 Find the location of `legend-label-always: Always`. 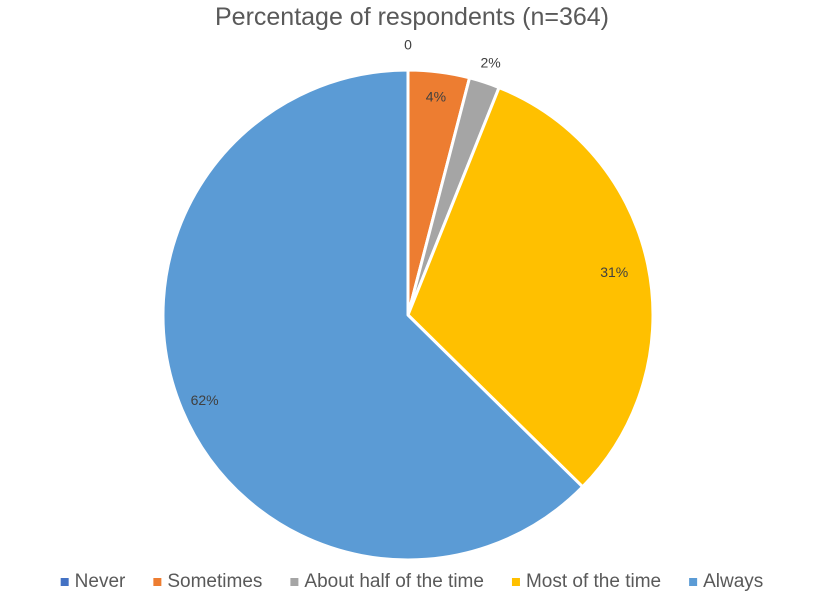

legend-label-always: Always is located at coordinates (733, 581).